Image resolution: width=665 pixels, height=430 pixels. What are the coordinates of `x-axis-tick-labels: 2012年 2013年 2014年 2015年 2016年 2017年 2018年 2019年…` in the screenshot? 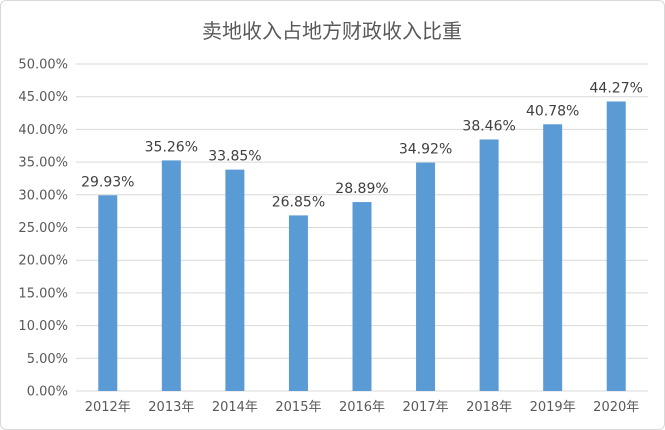 It's located at (362, 407).